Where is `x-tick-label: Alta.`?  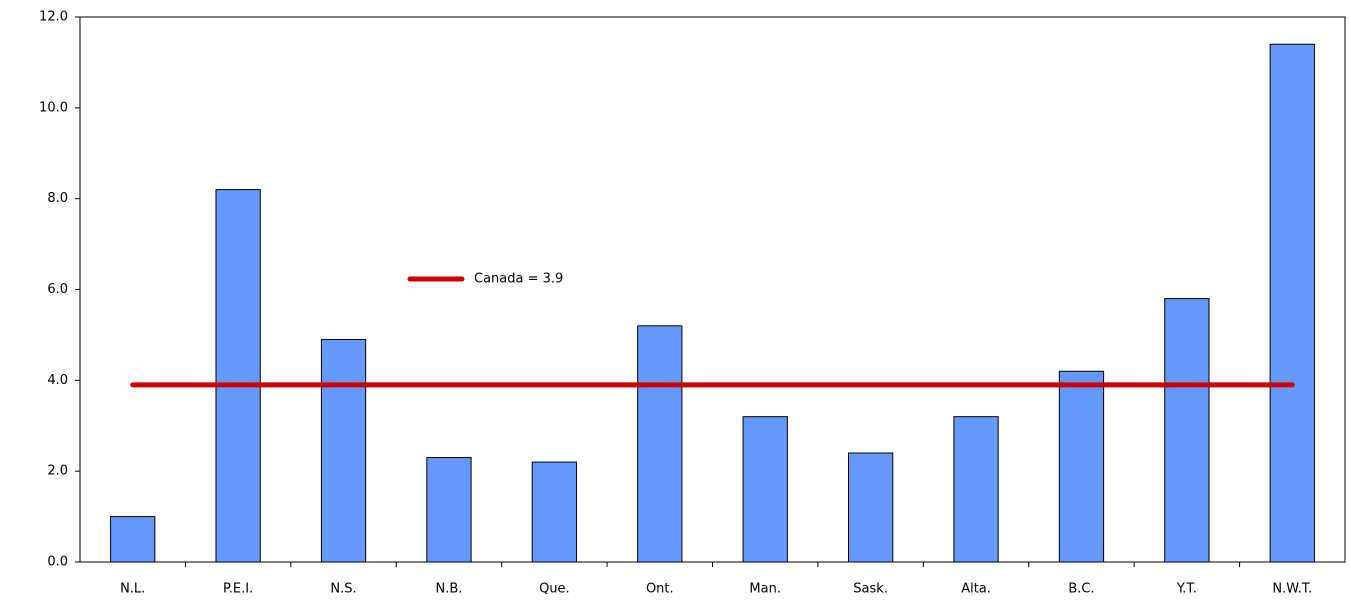 x-tick-label: Alta. is located at coordinates (976, 589).